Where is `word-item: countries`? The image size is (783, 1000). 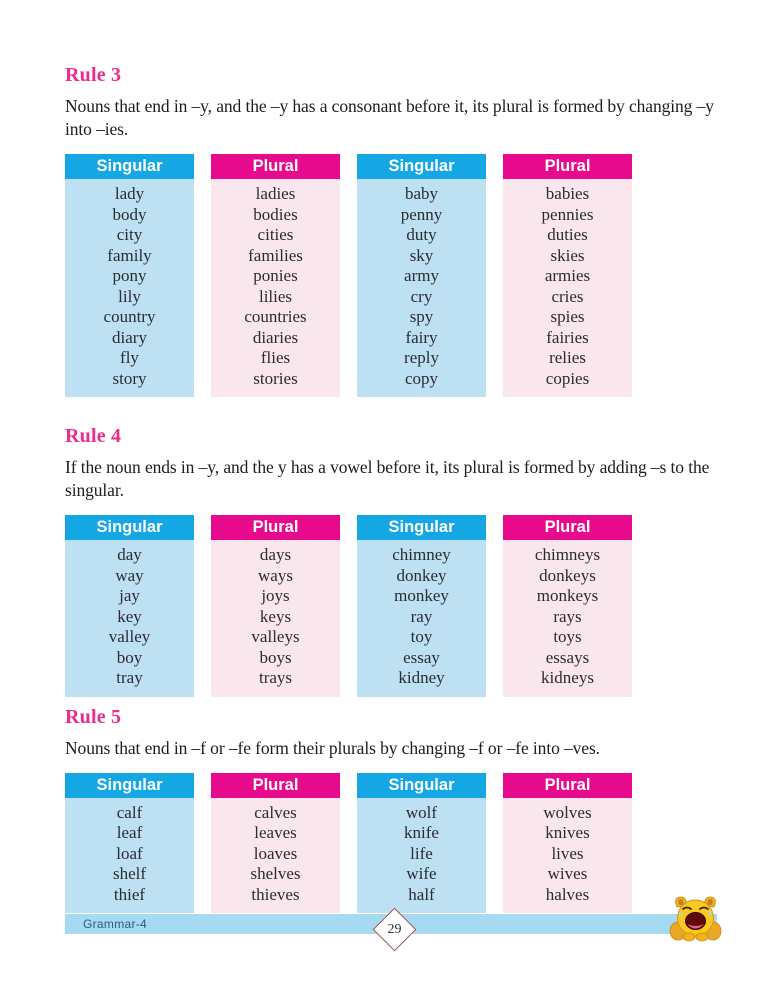 word-item: countries is located at coordinates (275, 316).